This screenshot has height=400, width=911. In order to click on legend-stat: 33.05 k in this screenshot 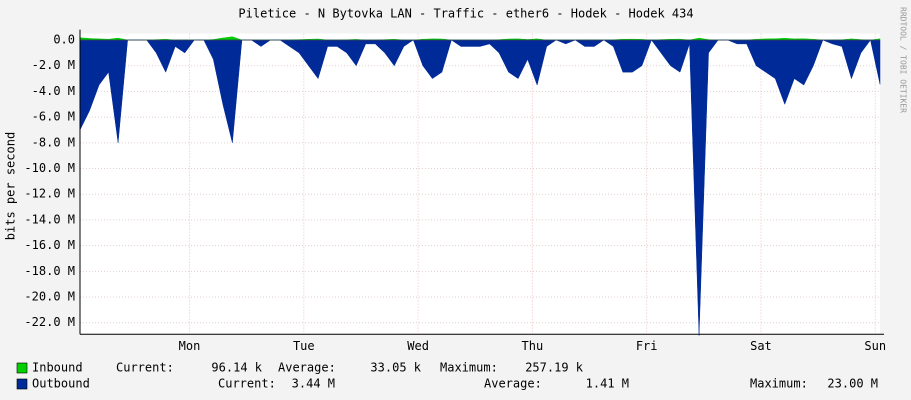, I will do `click(395, 368)`.